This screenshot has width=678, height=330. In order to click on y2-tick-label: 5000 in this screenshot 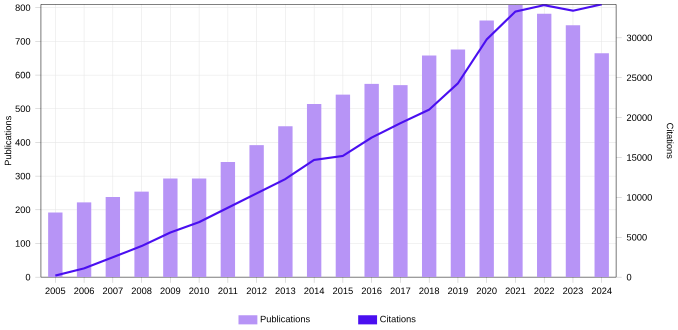, I will do `click(636, 237)`.